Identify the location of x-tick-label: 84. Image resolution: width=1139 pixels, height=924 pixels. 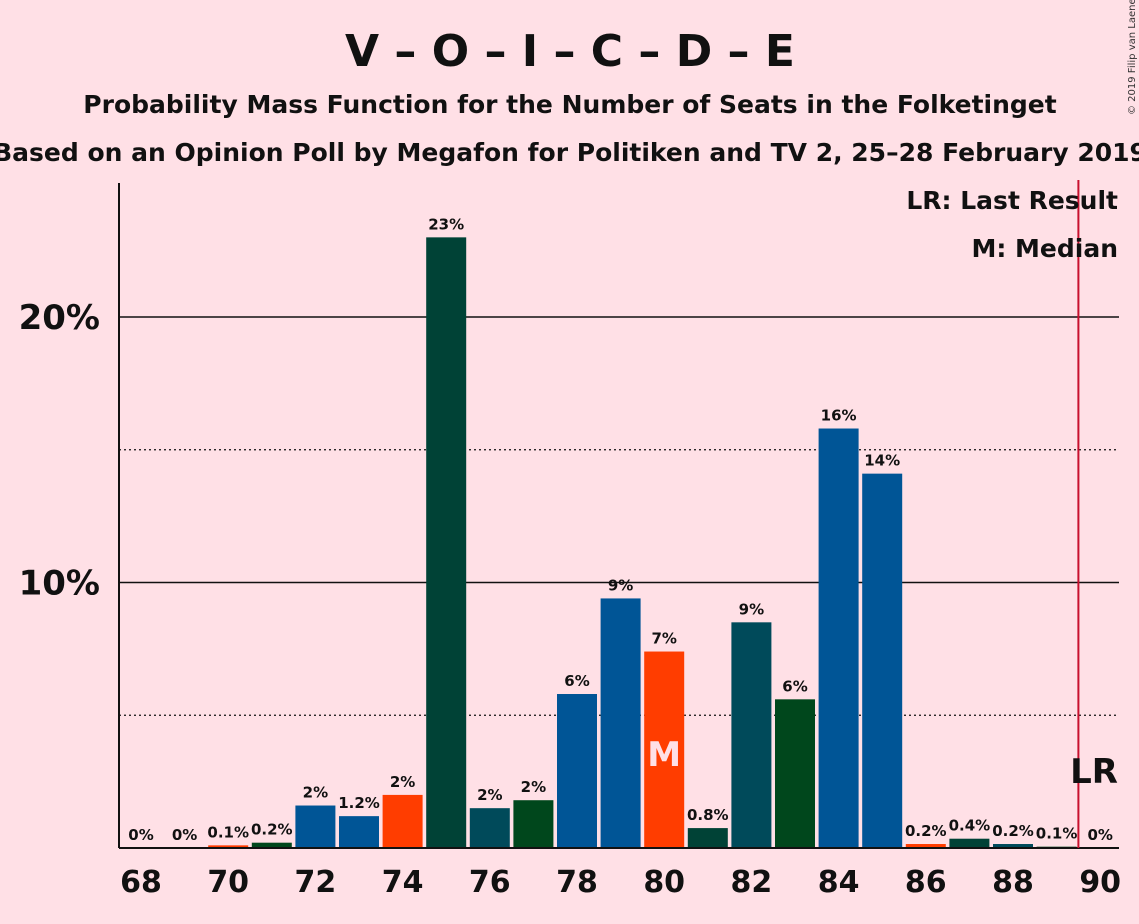
(839, 882).